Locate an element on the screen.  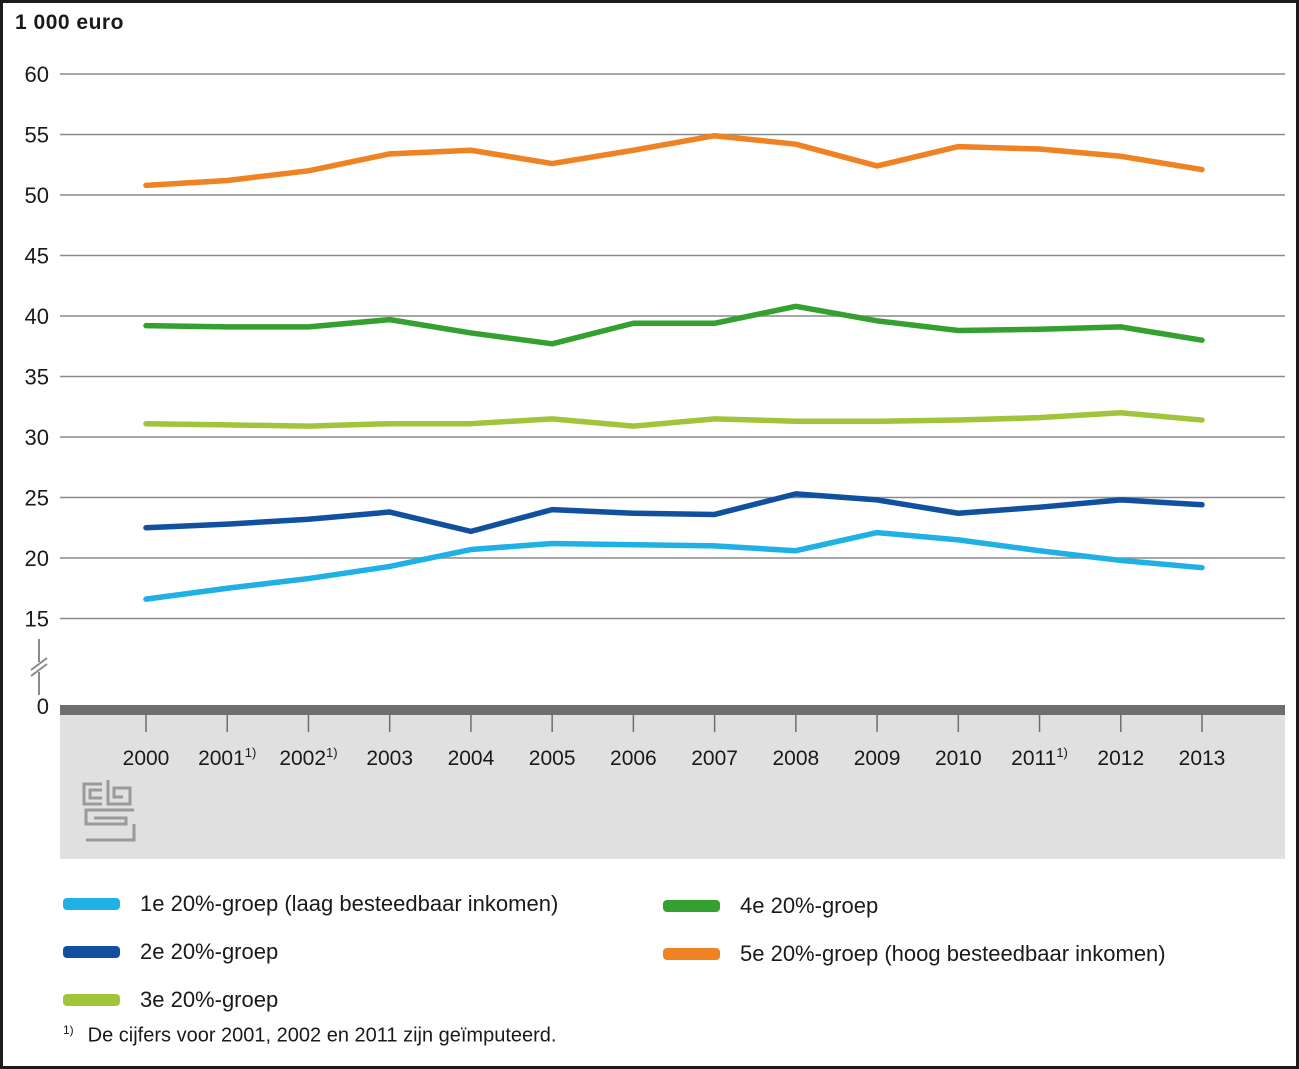
series-line-3e-groep is located at coordinates (674, 419).